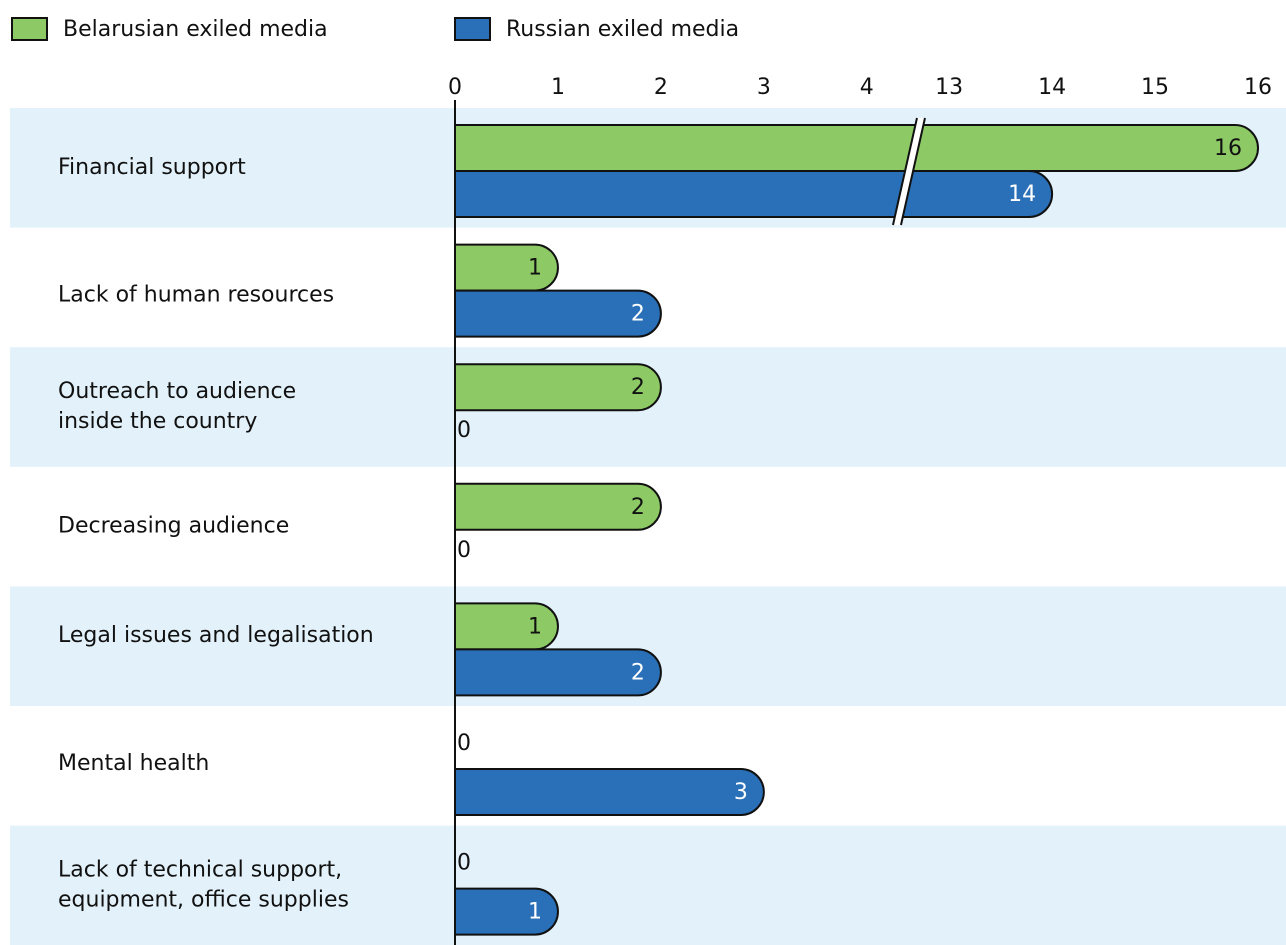 This screenshot has width=1286, height=945. Describe the element at coordinates (195, 29) in the screenshot. I see `legend-label: Belarusian exiled media` at that location.